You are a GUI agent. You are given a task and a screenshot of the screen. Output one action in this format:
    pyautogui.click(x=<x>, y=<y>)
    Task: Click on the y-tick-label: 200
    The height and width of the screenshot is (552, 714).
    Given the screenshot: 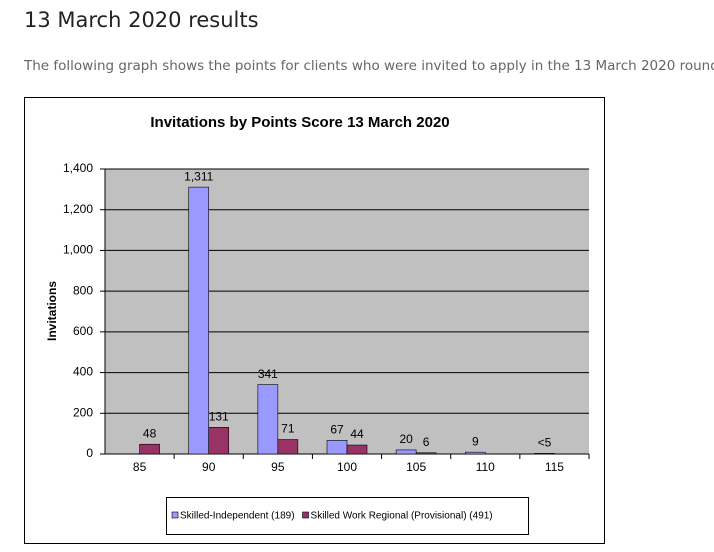 What is the action you would take?
    pyautogui.click(x=83, y=412)
    